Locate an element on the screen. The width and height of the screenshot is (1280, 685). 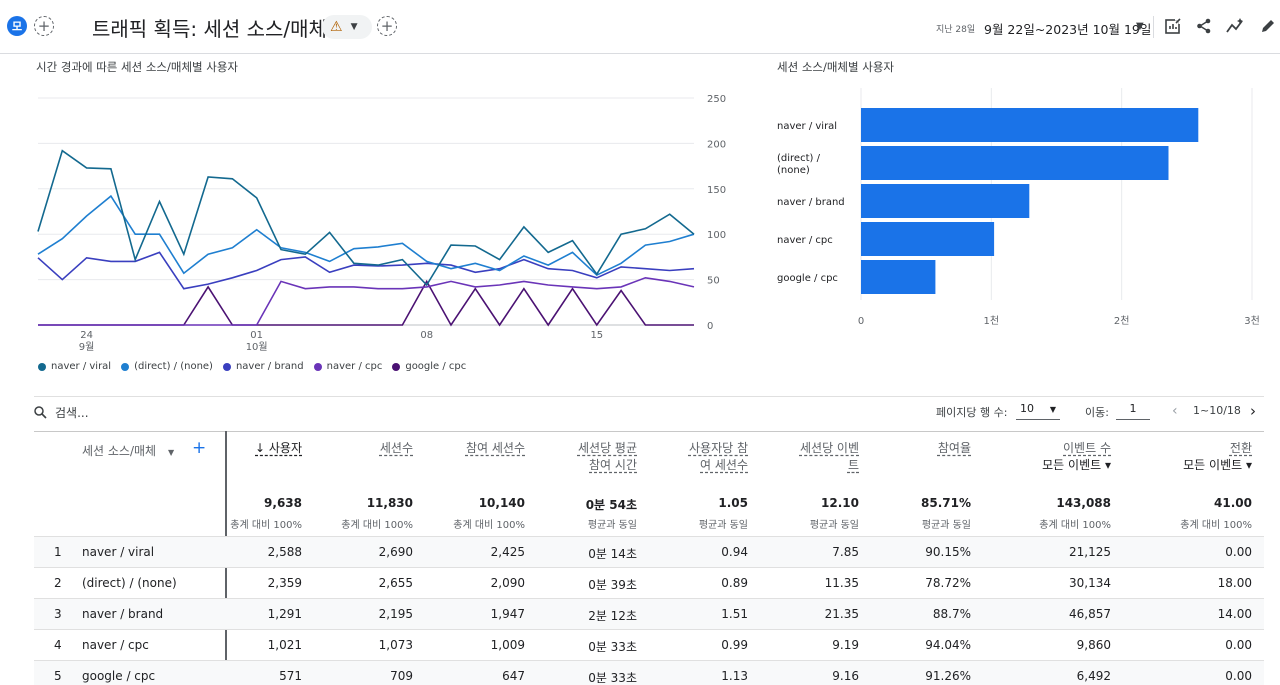
next-page-icon: › is located at coordinates (1253, 411).